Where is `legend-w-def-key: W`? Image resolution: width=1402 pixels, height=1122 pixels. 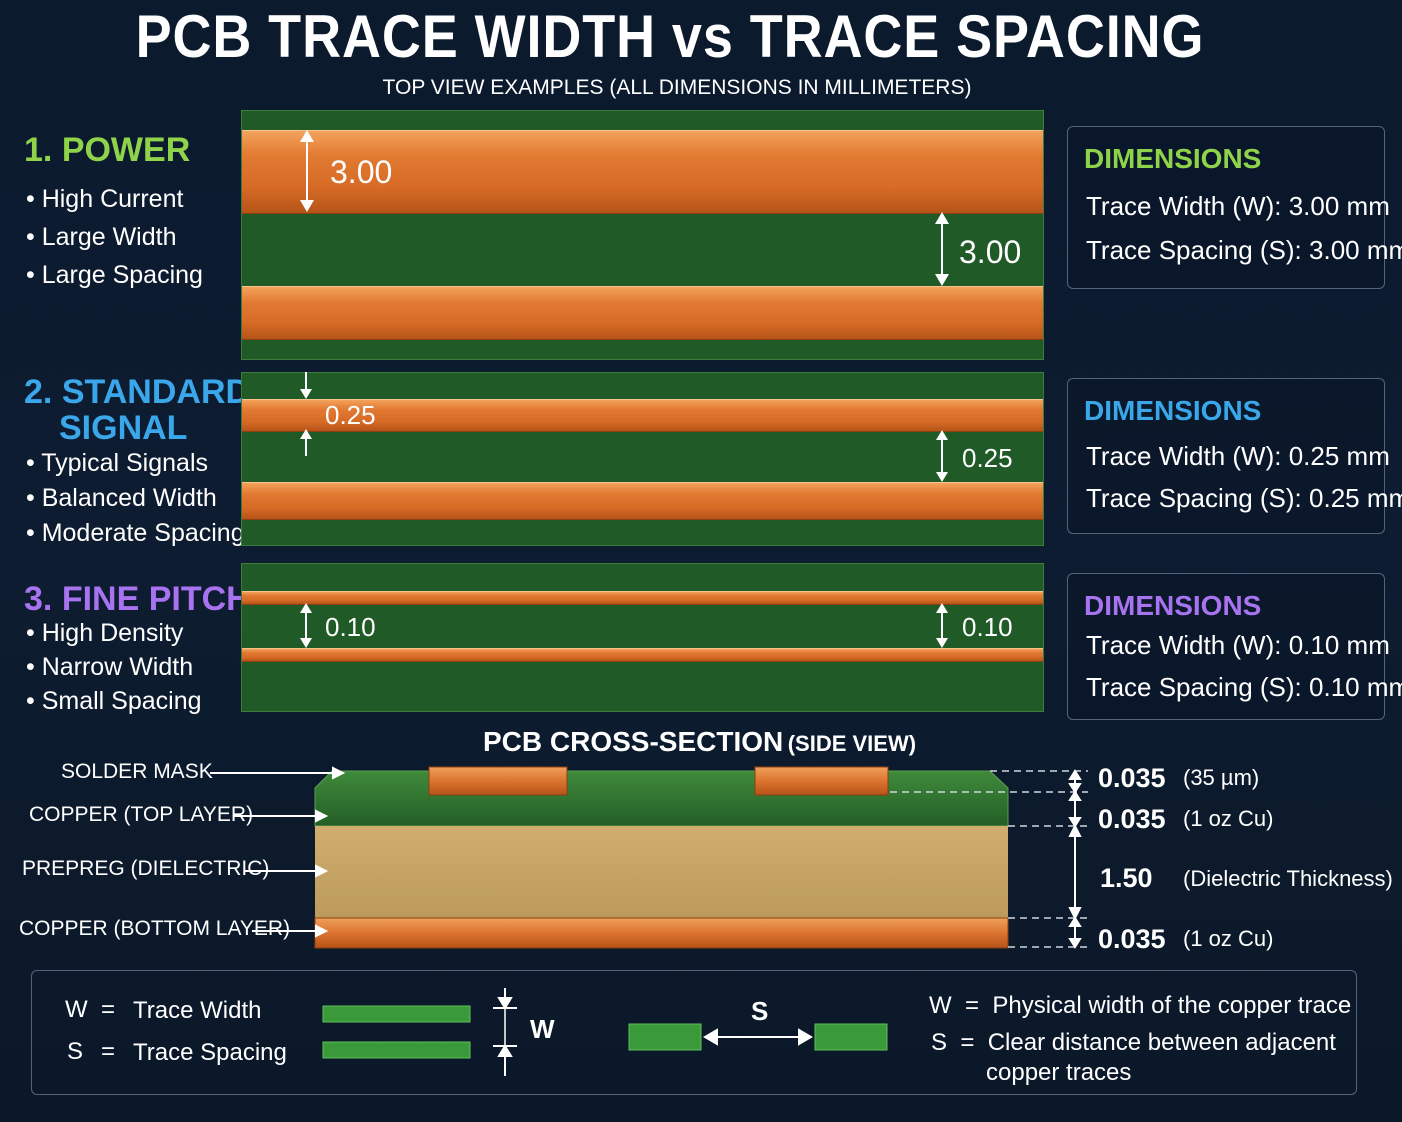
legend-w-def-key: W is located at coordinates (940, 1005).